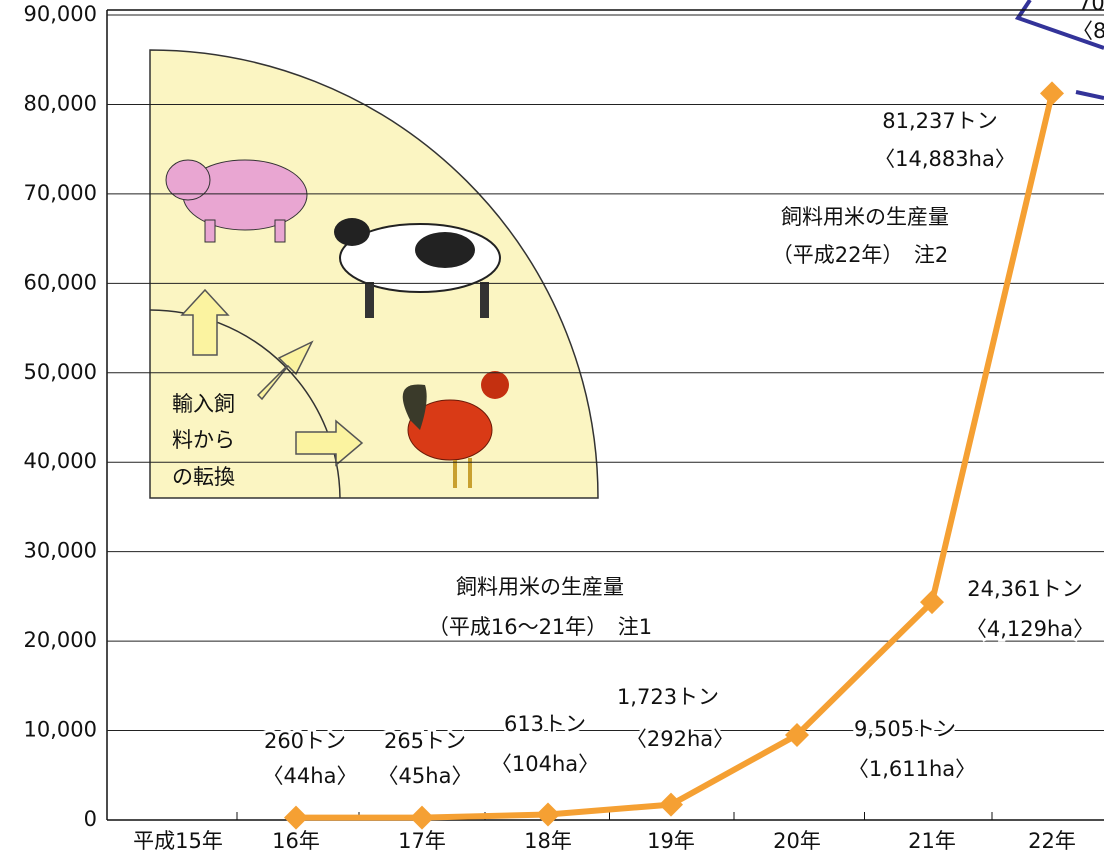 The image size is (1104, 858). I want to click on data-label: 613トン, so click(545, 724).